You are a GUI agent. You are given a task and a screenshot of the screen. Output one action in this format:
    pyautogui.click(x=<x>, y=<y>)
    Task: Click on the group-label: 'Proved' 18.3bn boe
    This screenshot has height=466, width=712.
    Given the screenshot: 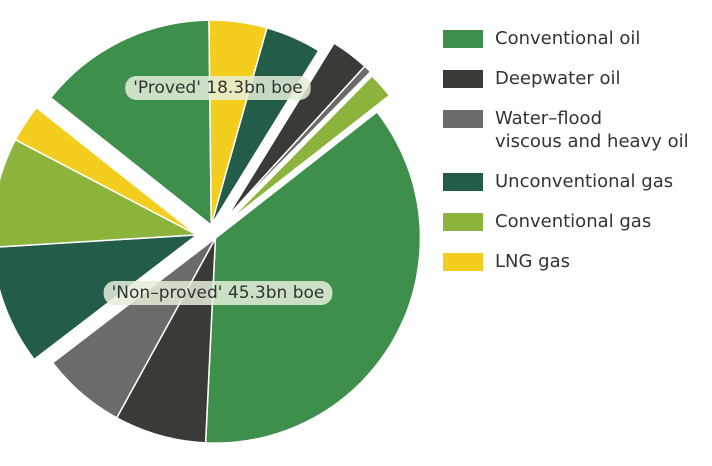 What is the action you would take?
    pyautogui.click(x=218, y=88)
    